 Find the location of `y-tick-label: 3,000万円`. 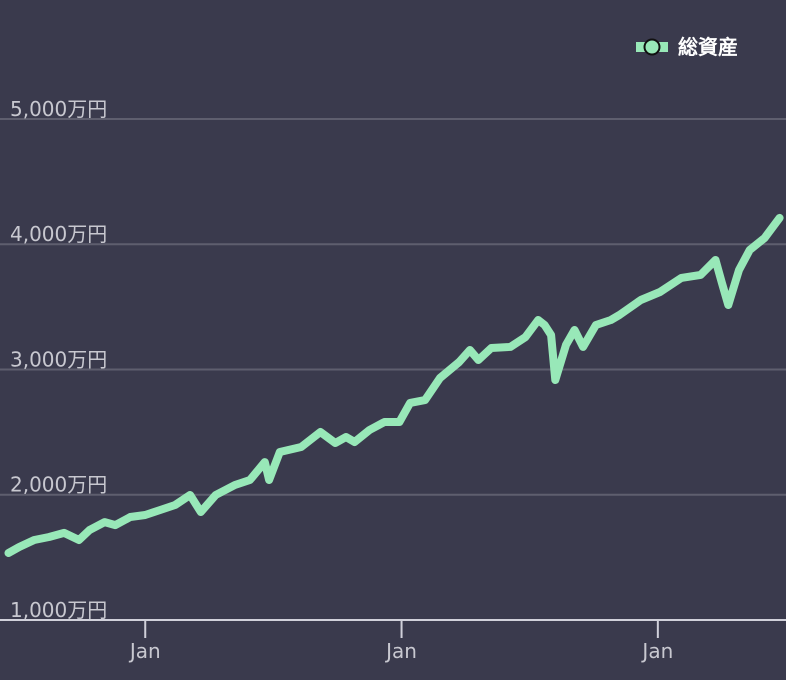

y-tick-label: 3,000万円 is located at coordinates (58, 359).